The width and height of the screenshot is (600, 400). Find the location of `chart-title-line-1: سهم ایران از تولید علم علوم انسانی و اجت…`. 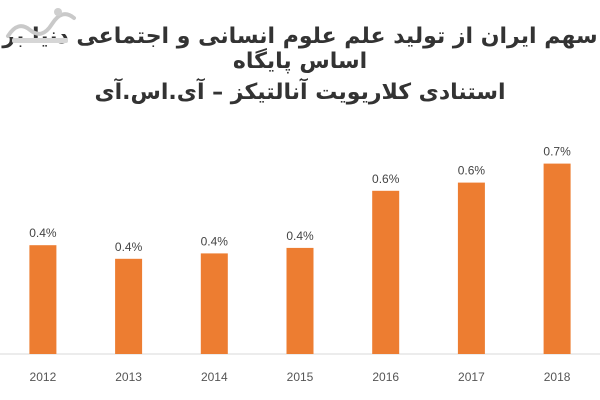

chart-title-line-1: سهم ایران از تولید علم علوم انسانی و اجت… is located at coordinates (300, 49).